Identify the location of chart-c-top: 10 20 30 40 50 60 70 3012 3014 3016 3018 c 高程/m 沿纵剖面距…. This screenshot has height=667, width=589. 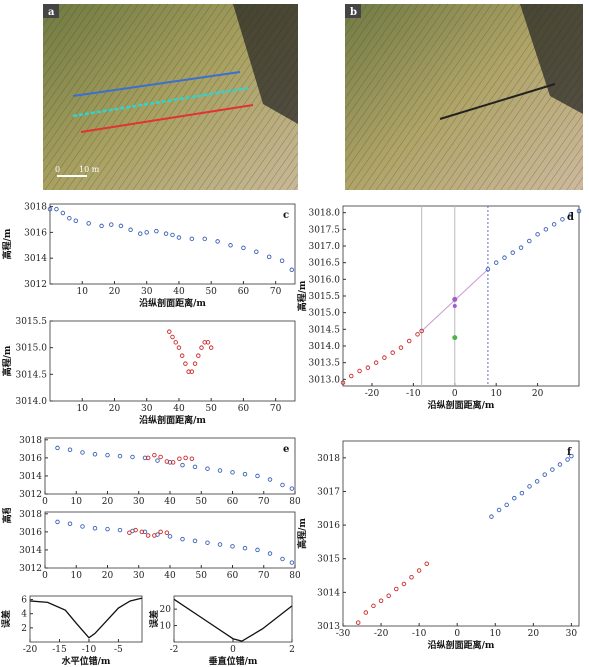
(148, 255).